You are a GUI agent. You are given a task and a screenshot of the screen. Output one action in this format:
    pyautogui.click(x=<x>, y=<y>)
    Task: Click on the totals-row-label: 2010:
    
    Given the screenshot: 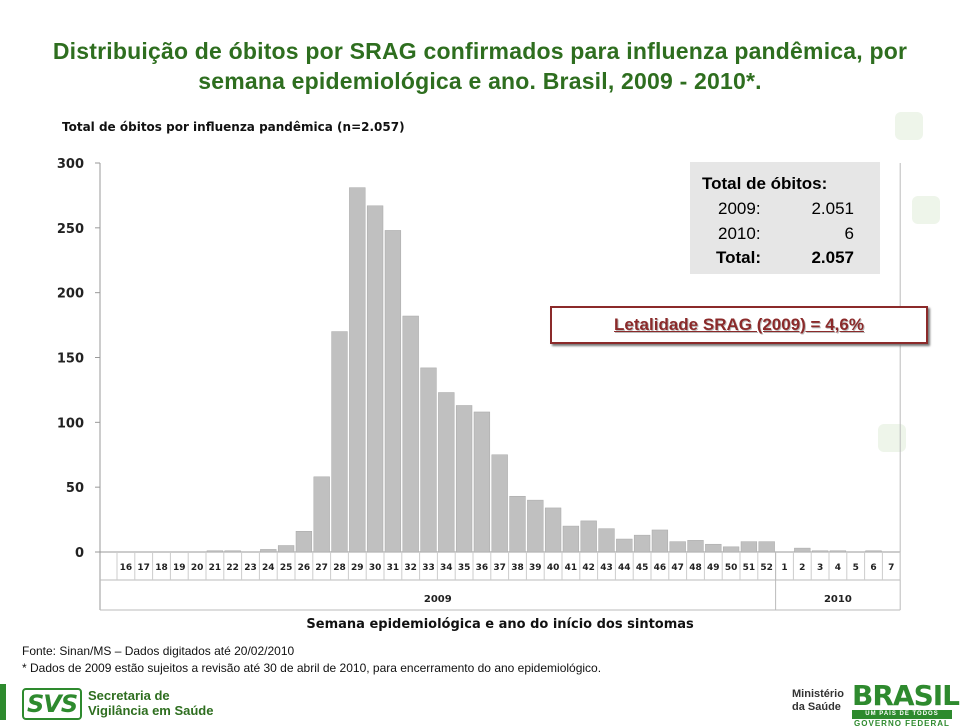 What is the action you would take?
    pyautogui.click(x=739, y=233)
    